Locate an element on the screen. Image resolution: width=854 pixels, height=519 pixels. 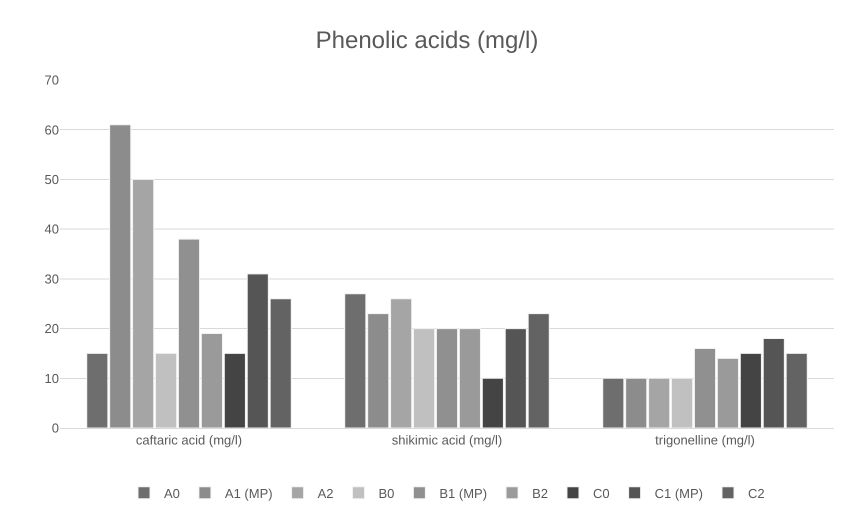
legend-label: B1 (MP) is located at coordinates (463, 493).